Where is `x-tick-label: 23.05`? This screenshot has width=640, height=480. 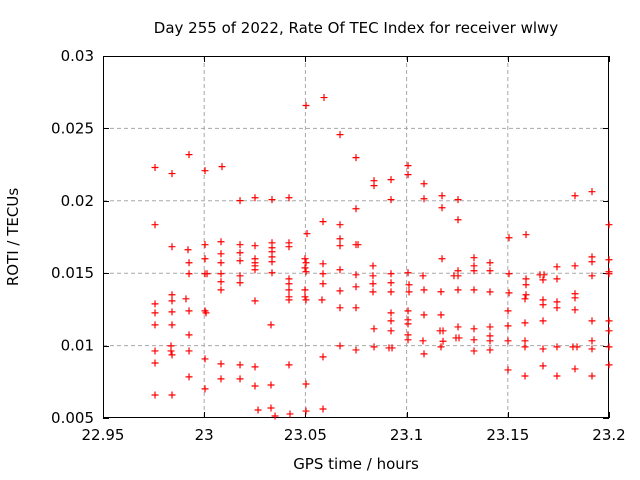 x-tick-label: 23.05 is located at coordinates (305, 435).